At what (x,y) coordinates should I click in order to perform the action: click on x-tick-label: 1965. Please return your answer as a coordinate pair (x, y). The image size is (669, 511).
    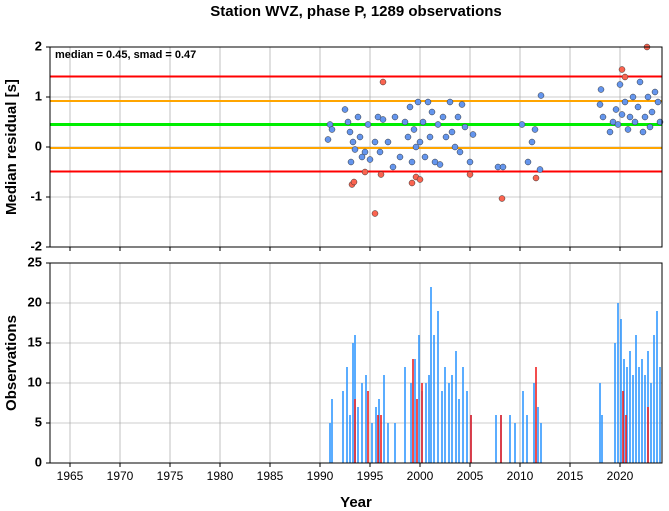
    Looking at the image, I should click on (70, 476).